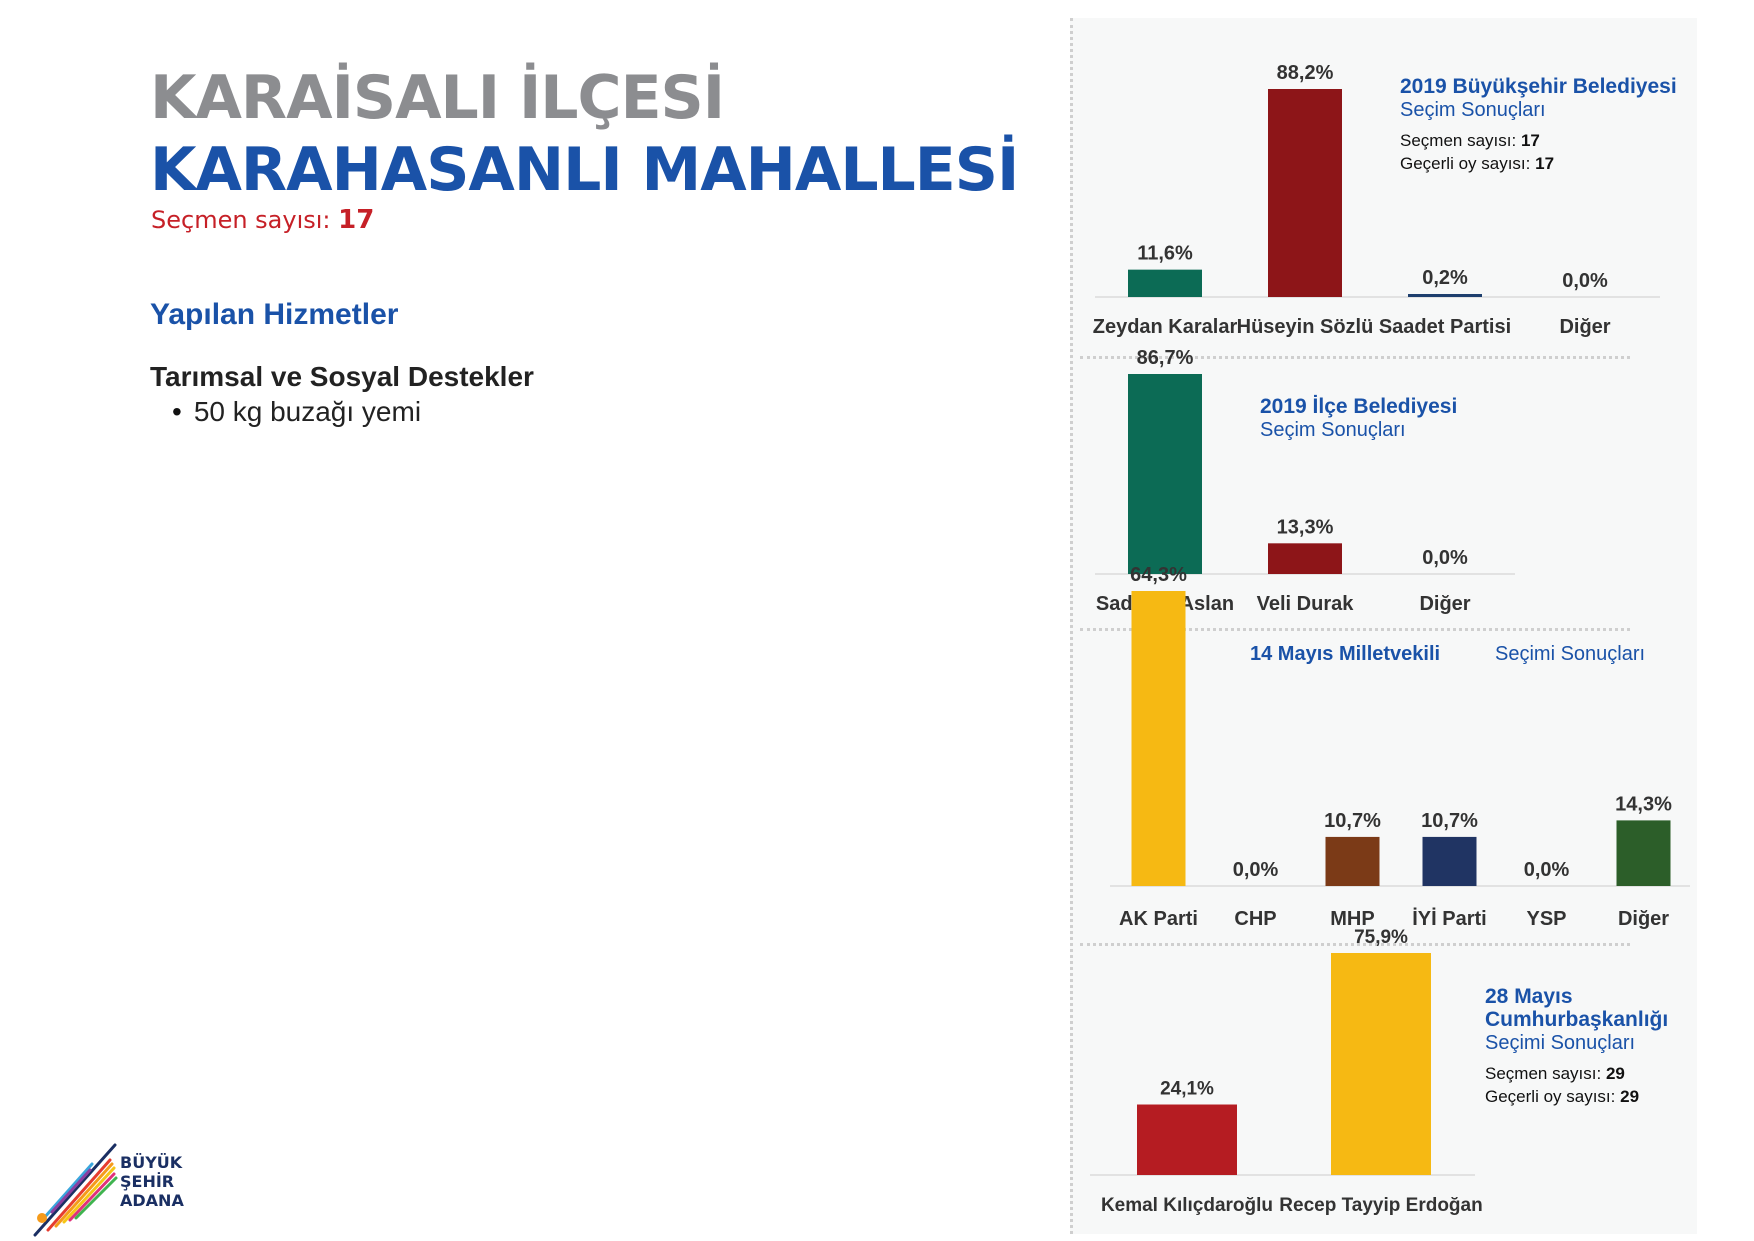  Describe the element at coordinates (1187, 1205) in the screenshot. I see `category-label: Kemal Kılıçdaroğlu` at that location.